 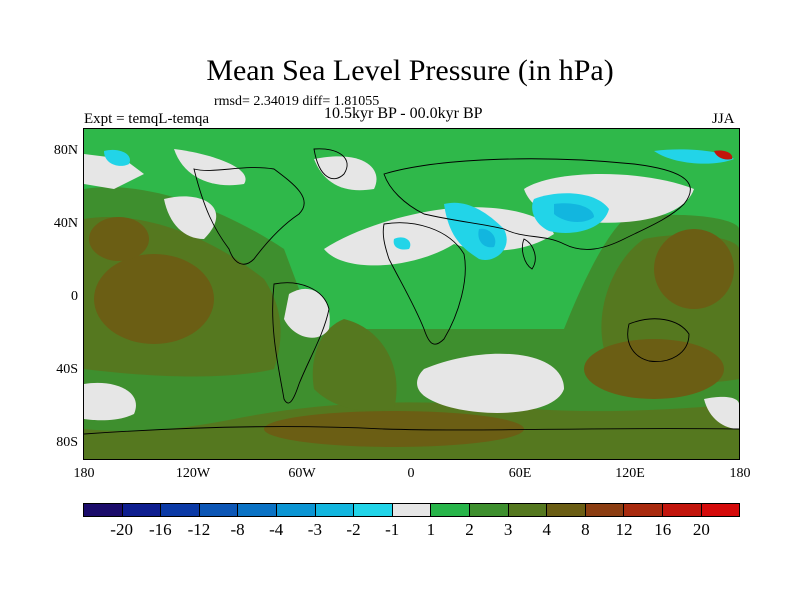 I want to click on lat-label-0: 0, so click(x=74, y=296).